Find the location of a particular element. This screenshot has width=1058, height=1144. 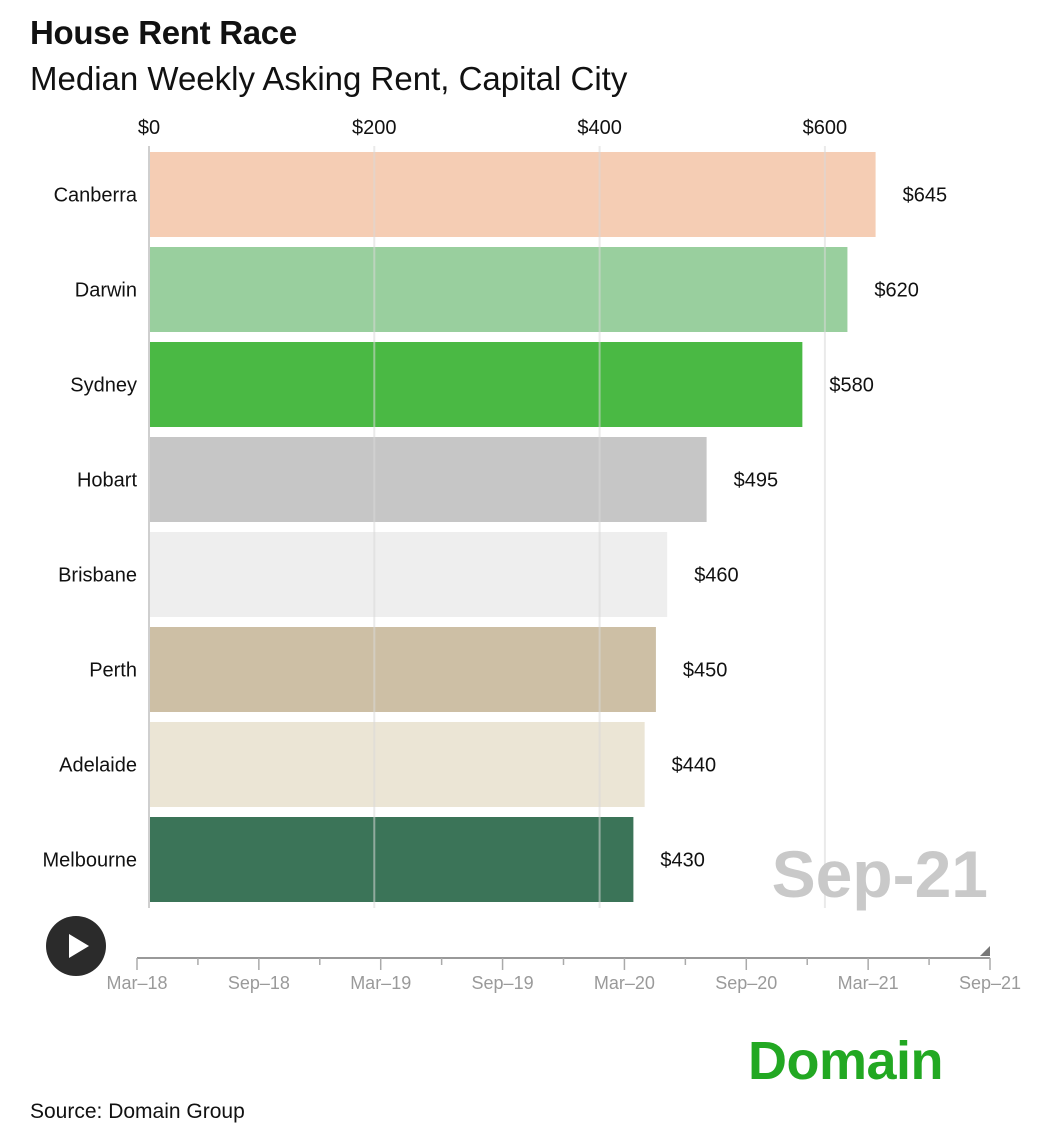

category-label: Melbourne is located at coordinates (89, 861).